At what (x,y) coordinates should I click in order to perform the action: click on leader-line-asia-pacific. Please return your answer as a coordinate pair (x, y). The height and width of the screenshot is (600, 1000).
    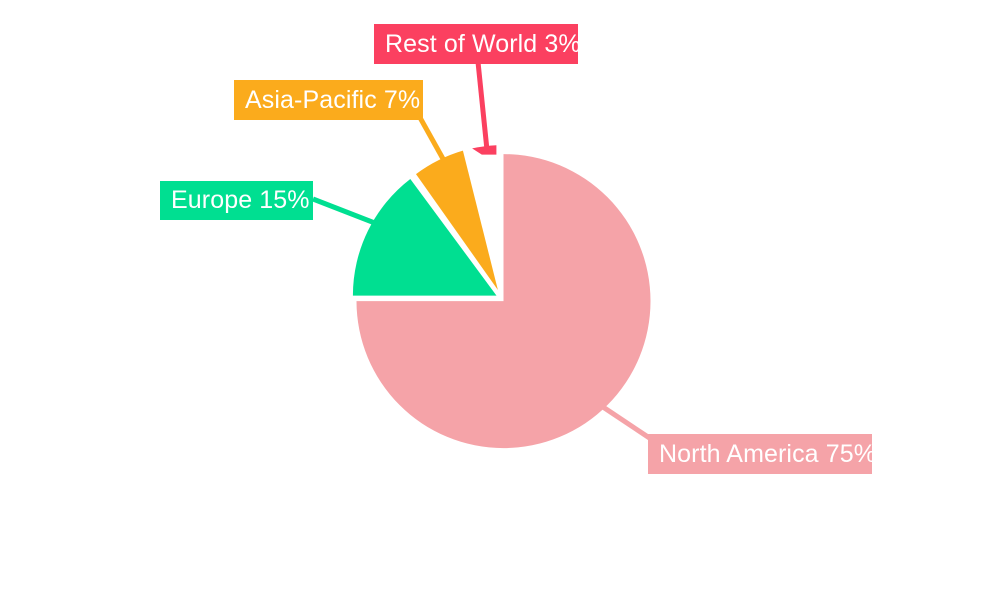
    Looking at the image, I should click on (432, 140).